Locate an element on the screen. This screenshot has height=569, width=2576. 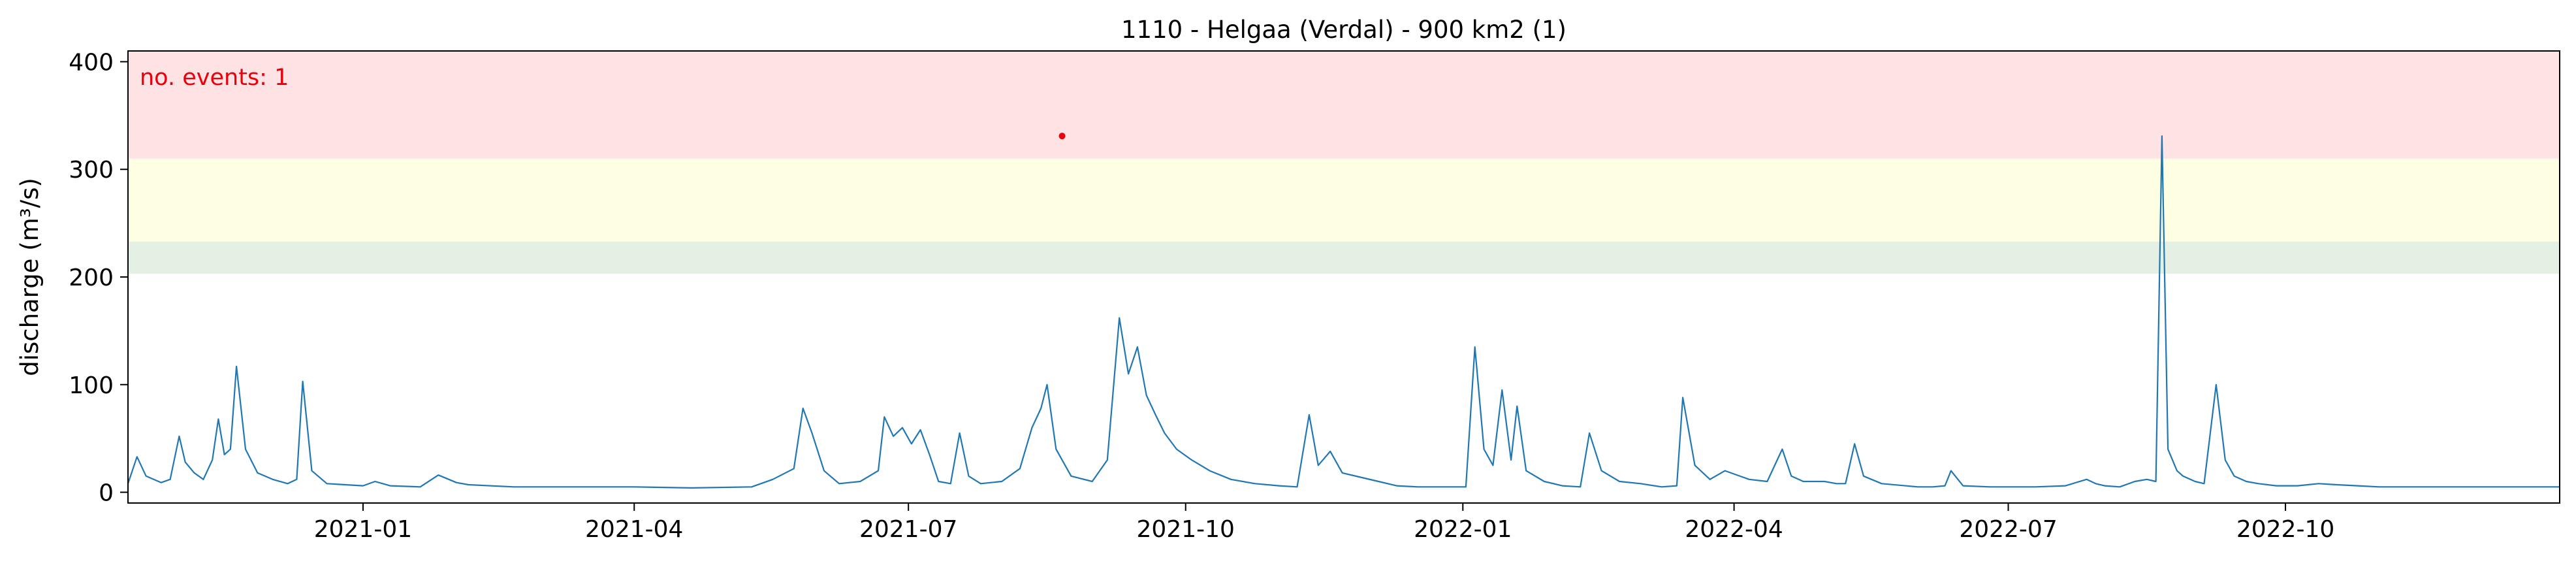
x-tick-label: 2022-07 is located at coordinates (2008, 529).